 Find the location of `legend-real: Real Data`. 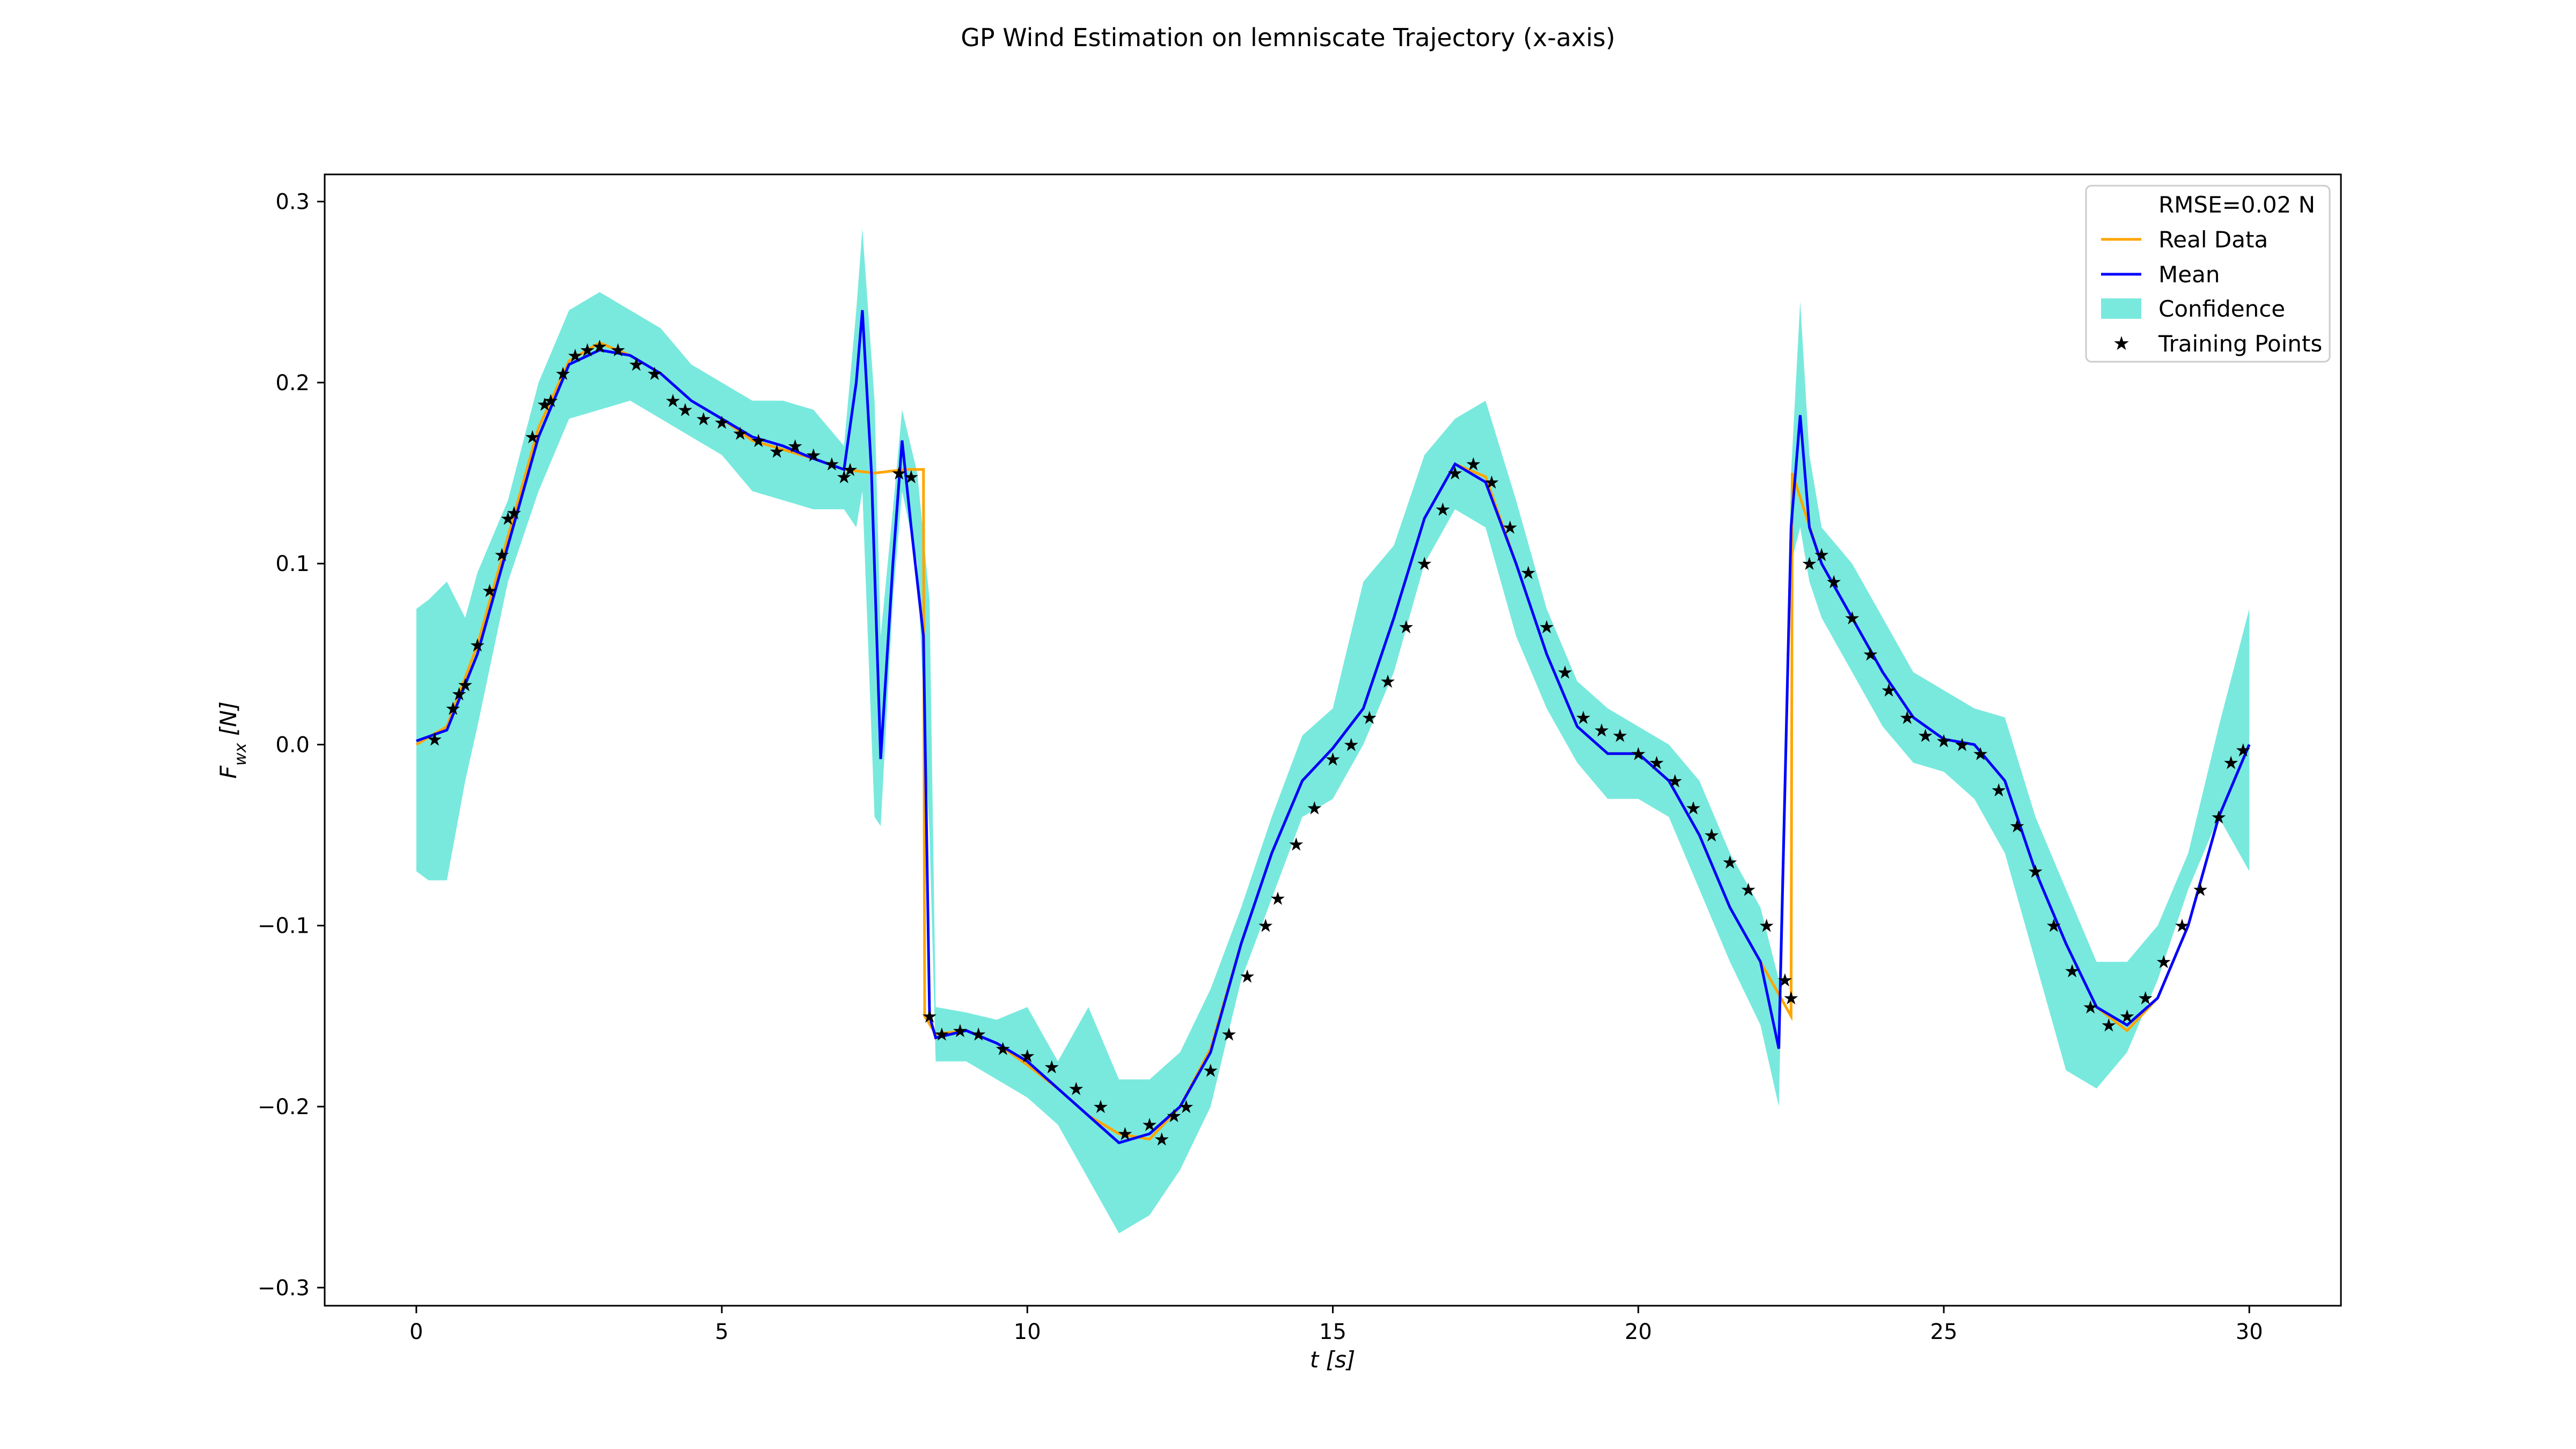

legend-real: Real Data is located at coordinates (2213, 239).